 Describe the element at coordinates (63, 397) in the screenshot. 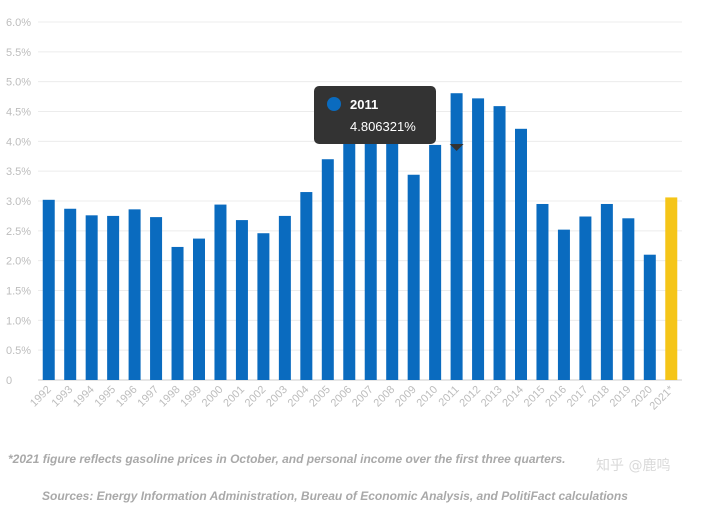

I see `x-tick-label: 1993` at that location.